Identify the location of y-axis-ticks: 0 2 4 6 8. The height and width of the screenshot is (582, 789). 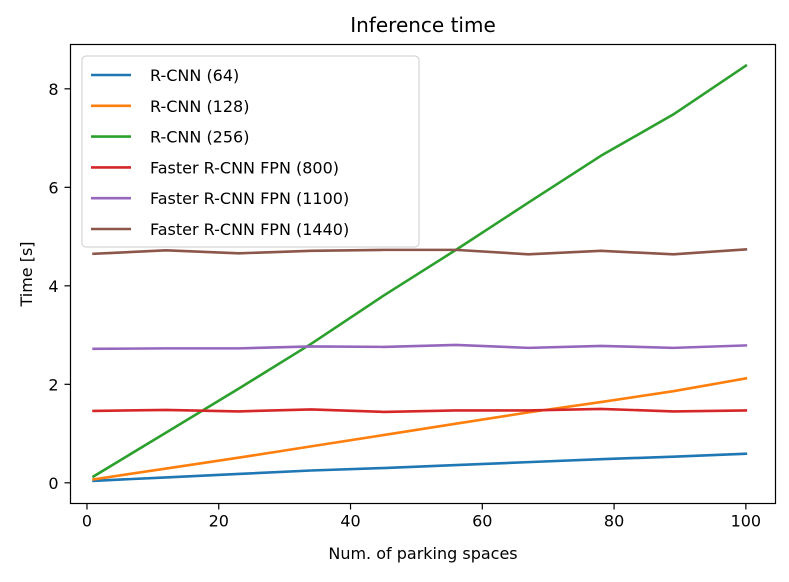
(59, 286).